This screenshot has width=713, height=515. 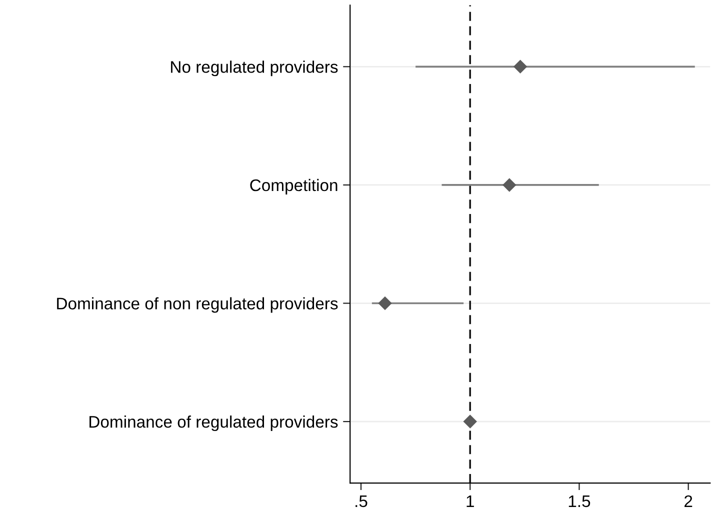 I want to click on x-tick-label: 1, so click(x=470, y=501).